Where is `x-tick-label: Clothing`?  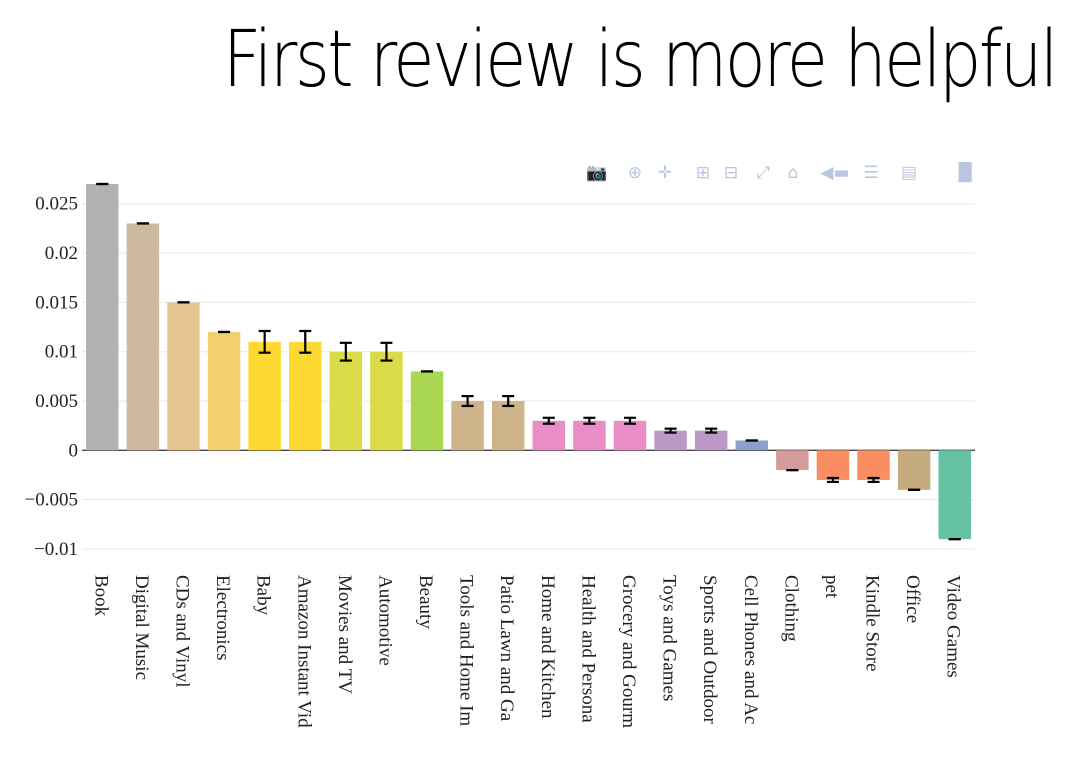
x-tick-label: Clothing is located at coordinates (790, 608).